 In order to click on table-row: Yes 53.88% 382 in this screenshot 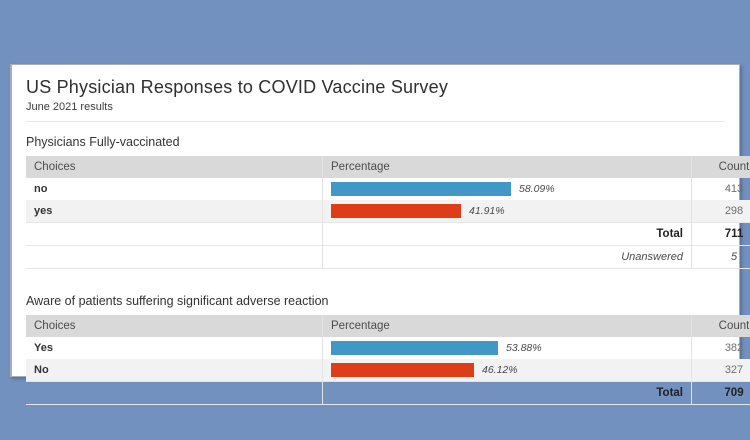, I will do `click(388, 348)`.